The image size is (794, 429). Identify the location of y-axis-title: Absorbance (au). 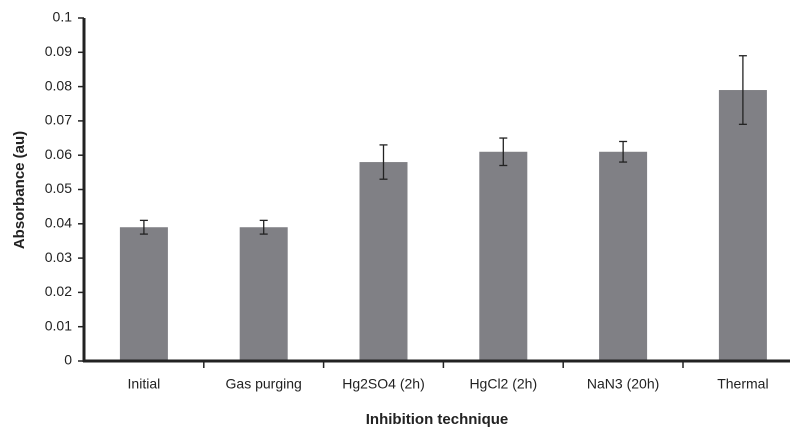
(19, 190).